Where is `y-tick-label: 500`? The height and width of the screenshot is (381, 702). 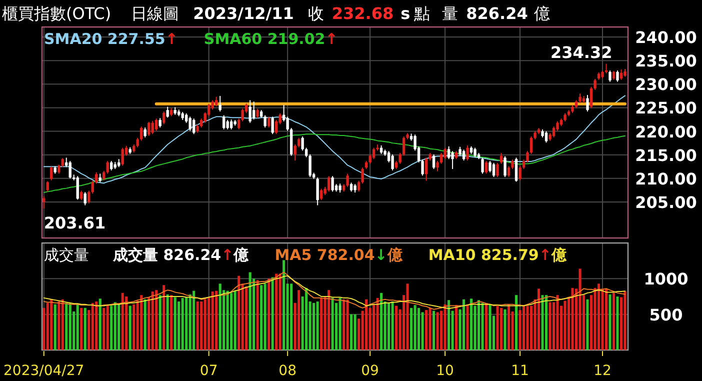 y-tick-label: 500 is located at coordinates (666, 314).